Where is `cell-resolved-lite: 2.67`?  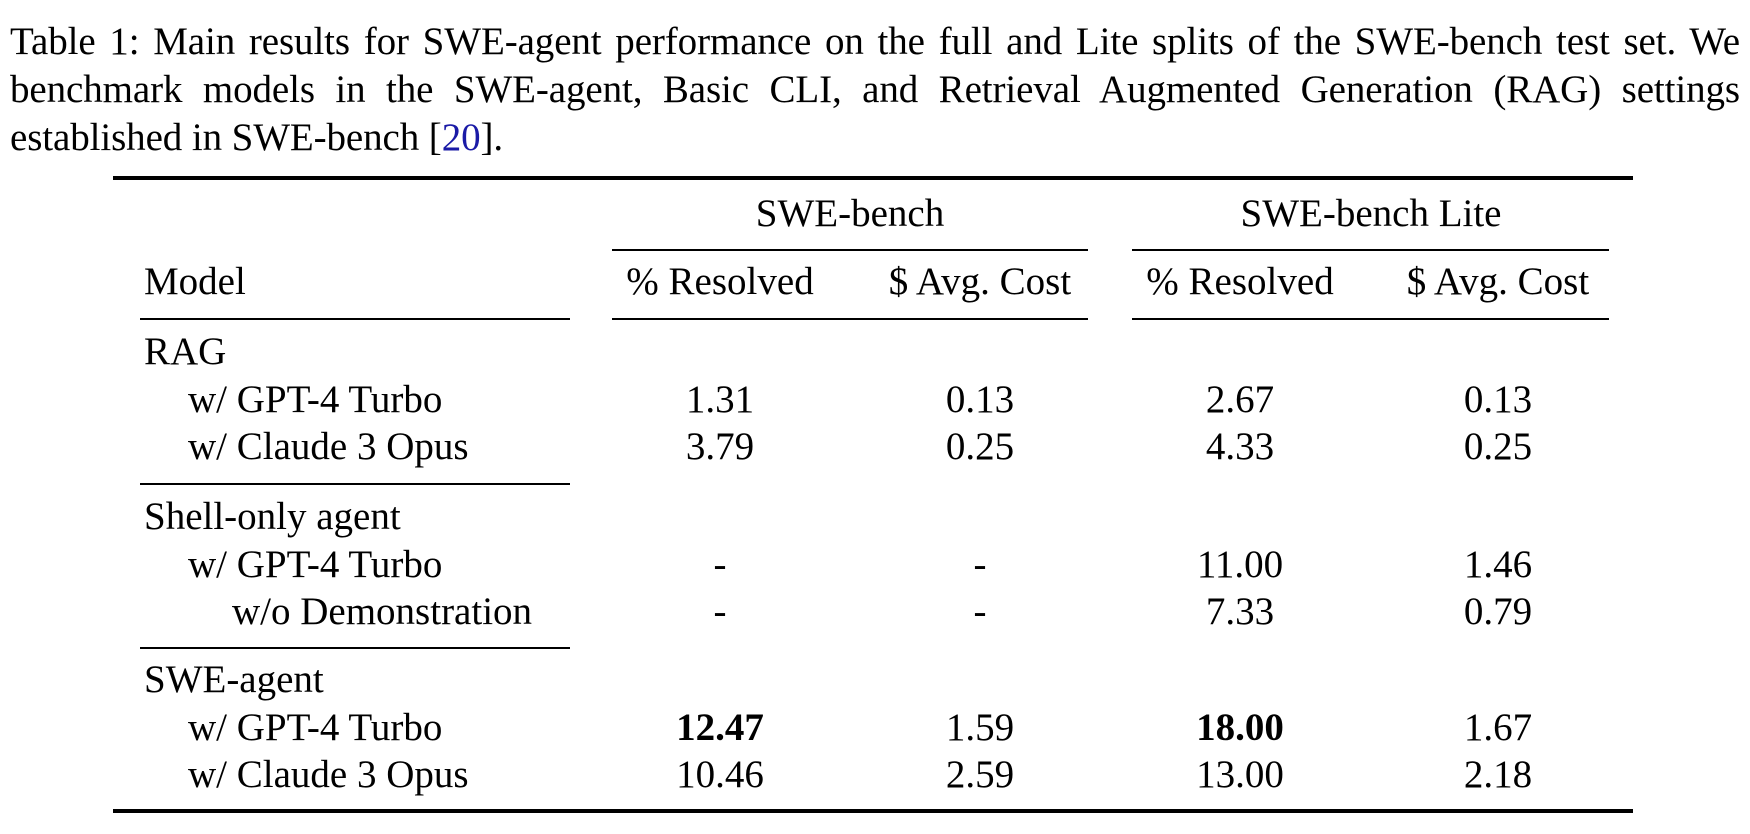 cell-resolved-lite: 2.67 is located at coordinates (1240, 399).